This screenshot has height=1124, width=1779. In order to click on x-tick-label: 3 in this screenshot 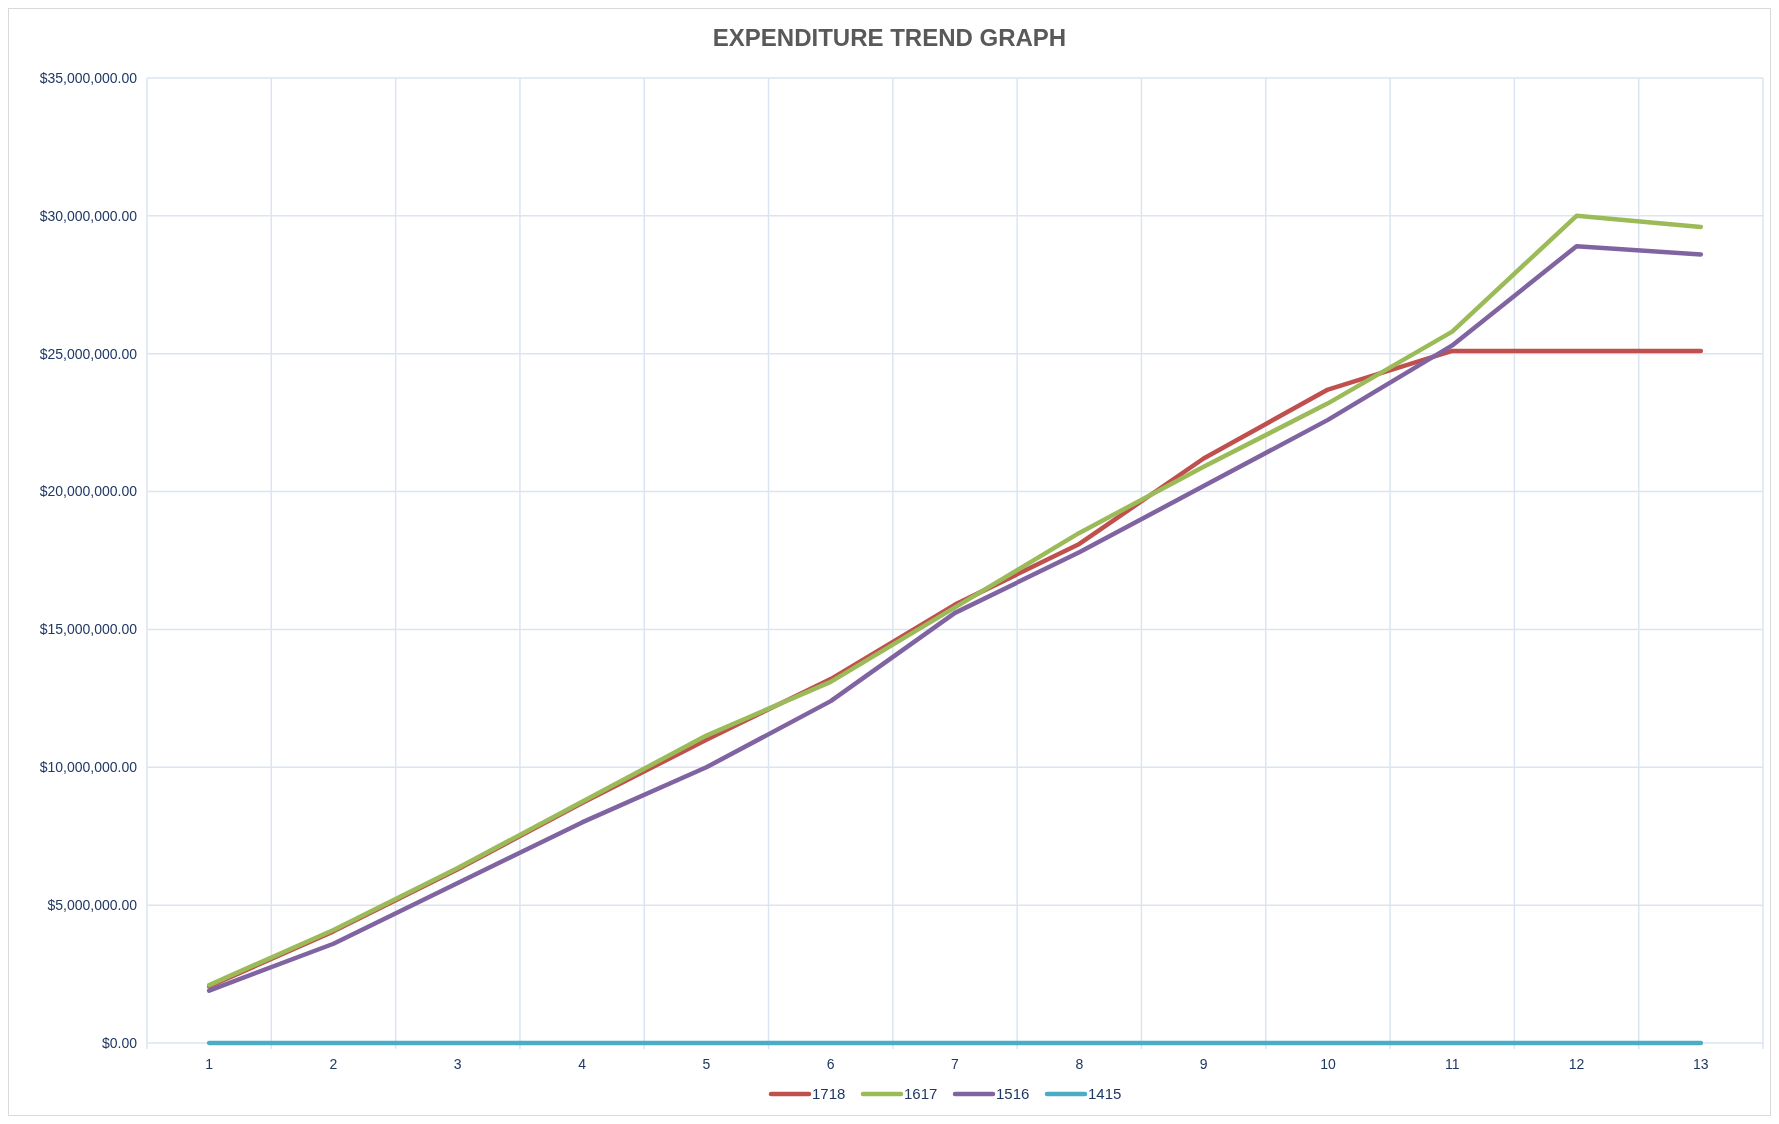, I will do `click(457, 1064)`.